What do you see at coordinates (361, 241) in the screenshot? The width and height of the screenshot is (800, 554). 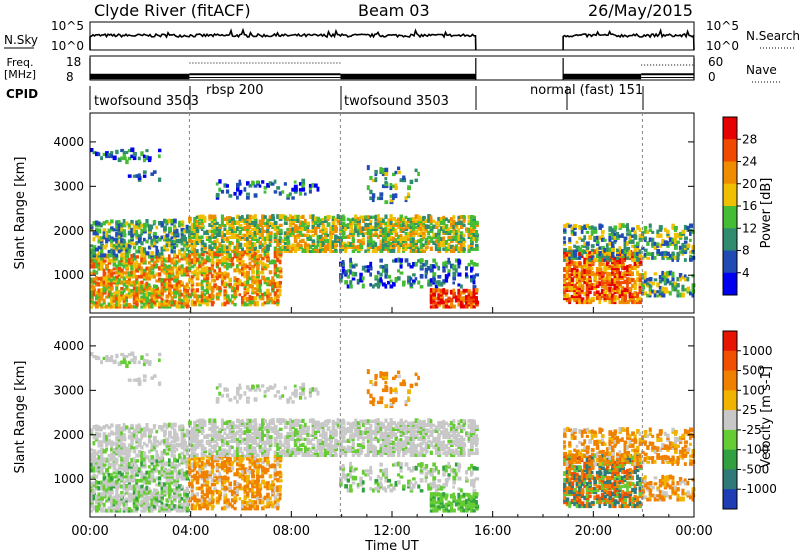 I see `power-cell-2045` at bounding box center [361, 241].